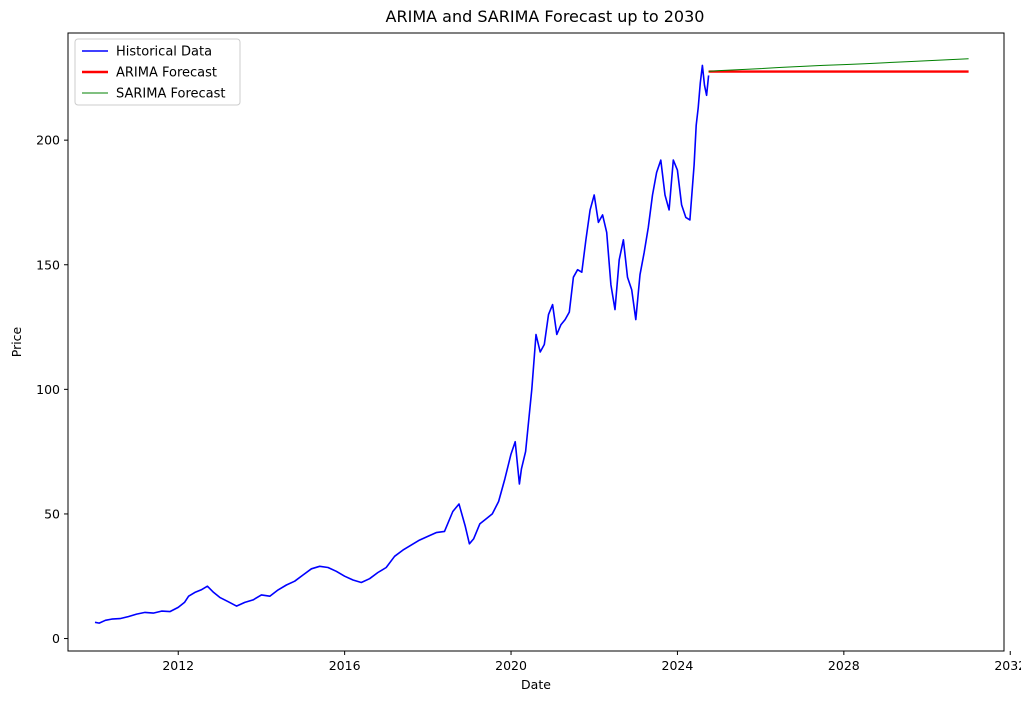 The width and height of the screenshot is (1021, 701). Describe the element at coordinates (56, 638) in the screenshot. I see `y-tick-label: 0` at that location.